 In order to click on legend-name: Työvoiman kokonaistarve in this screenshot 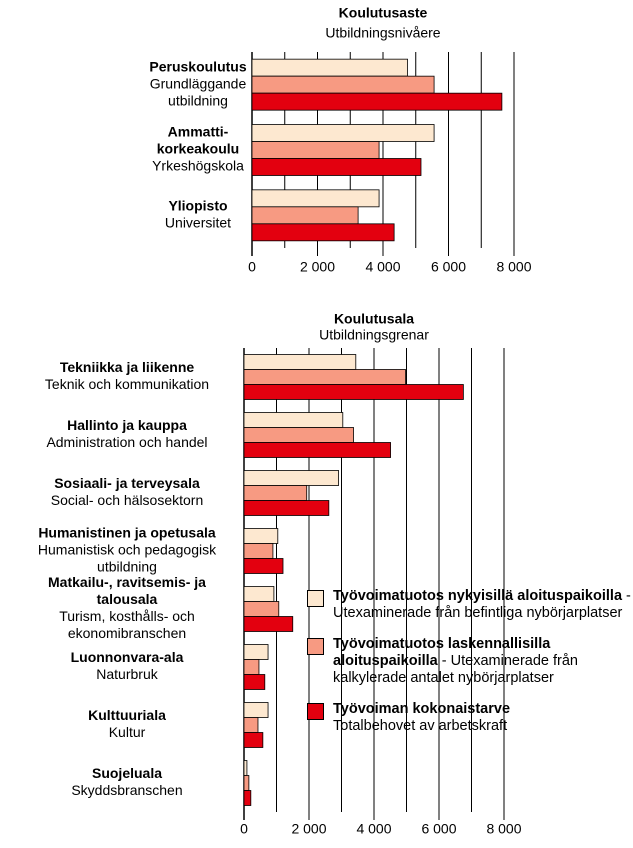, I will do `click(422, 709)`.